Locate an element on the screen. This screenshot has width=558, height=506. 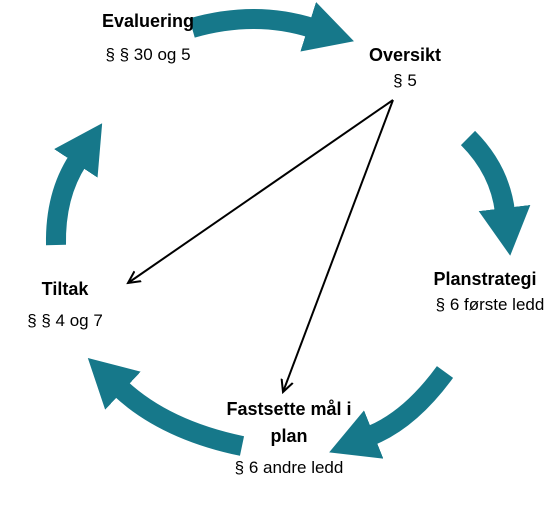
node-sublabel: § 6 andre ledd is located at coordinates (289, 467).